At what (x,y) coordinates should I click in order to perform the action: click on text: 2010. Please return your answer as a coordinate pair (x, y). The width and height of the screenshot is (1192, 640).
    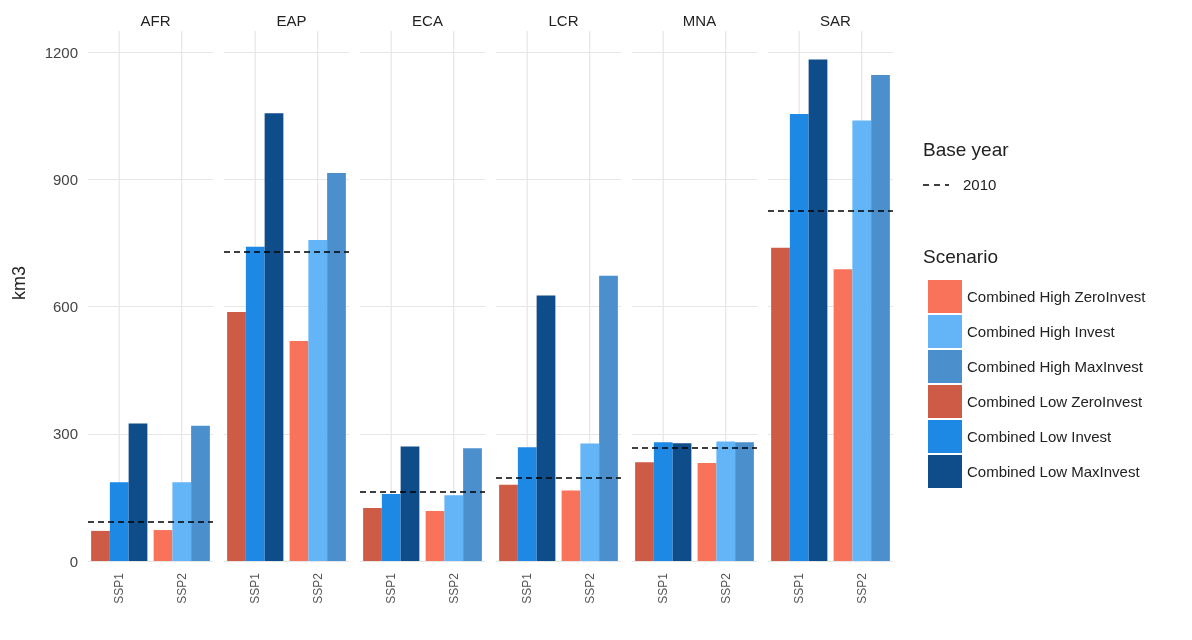
    Looking at the image, I should click on (980, 184).